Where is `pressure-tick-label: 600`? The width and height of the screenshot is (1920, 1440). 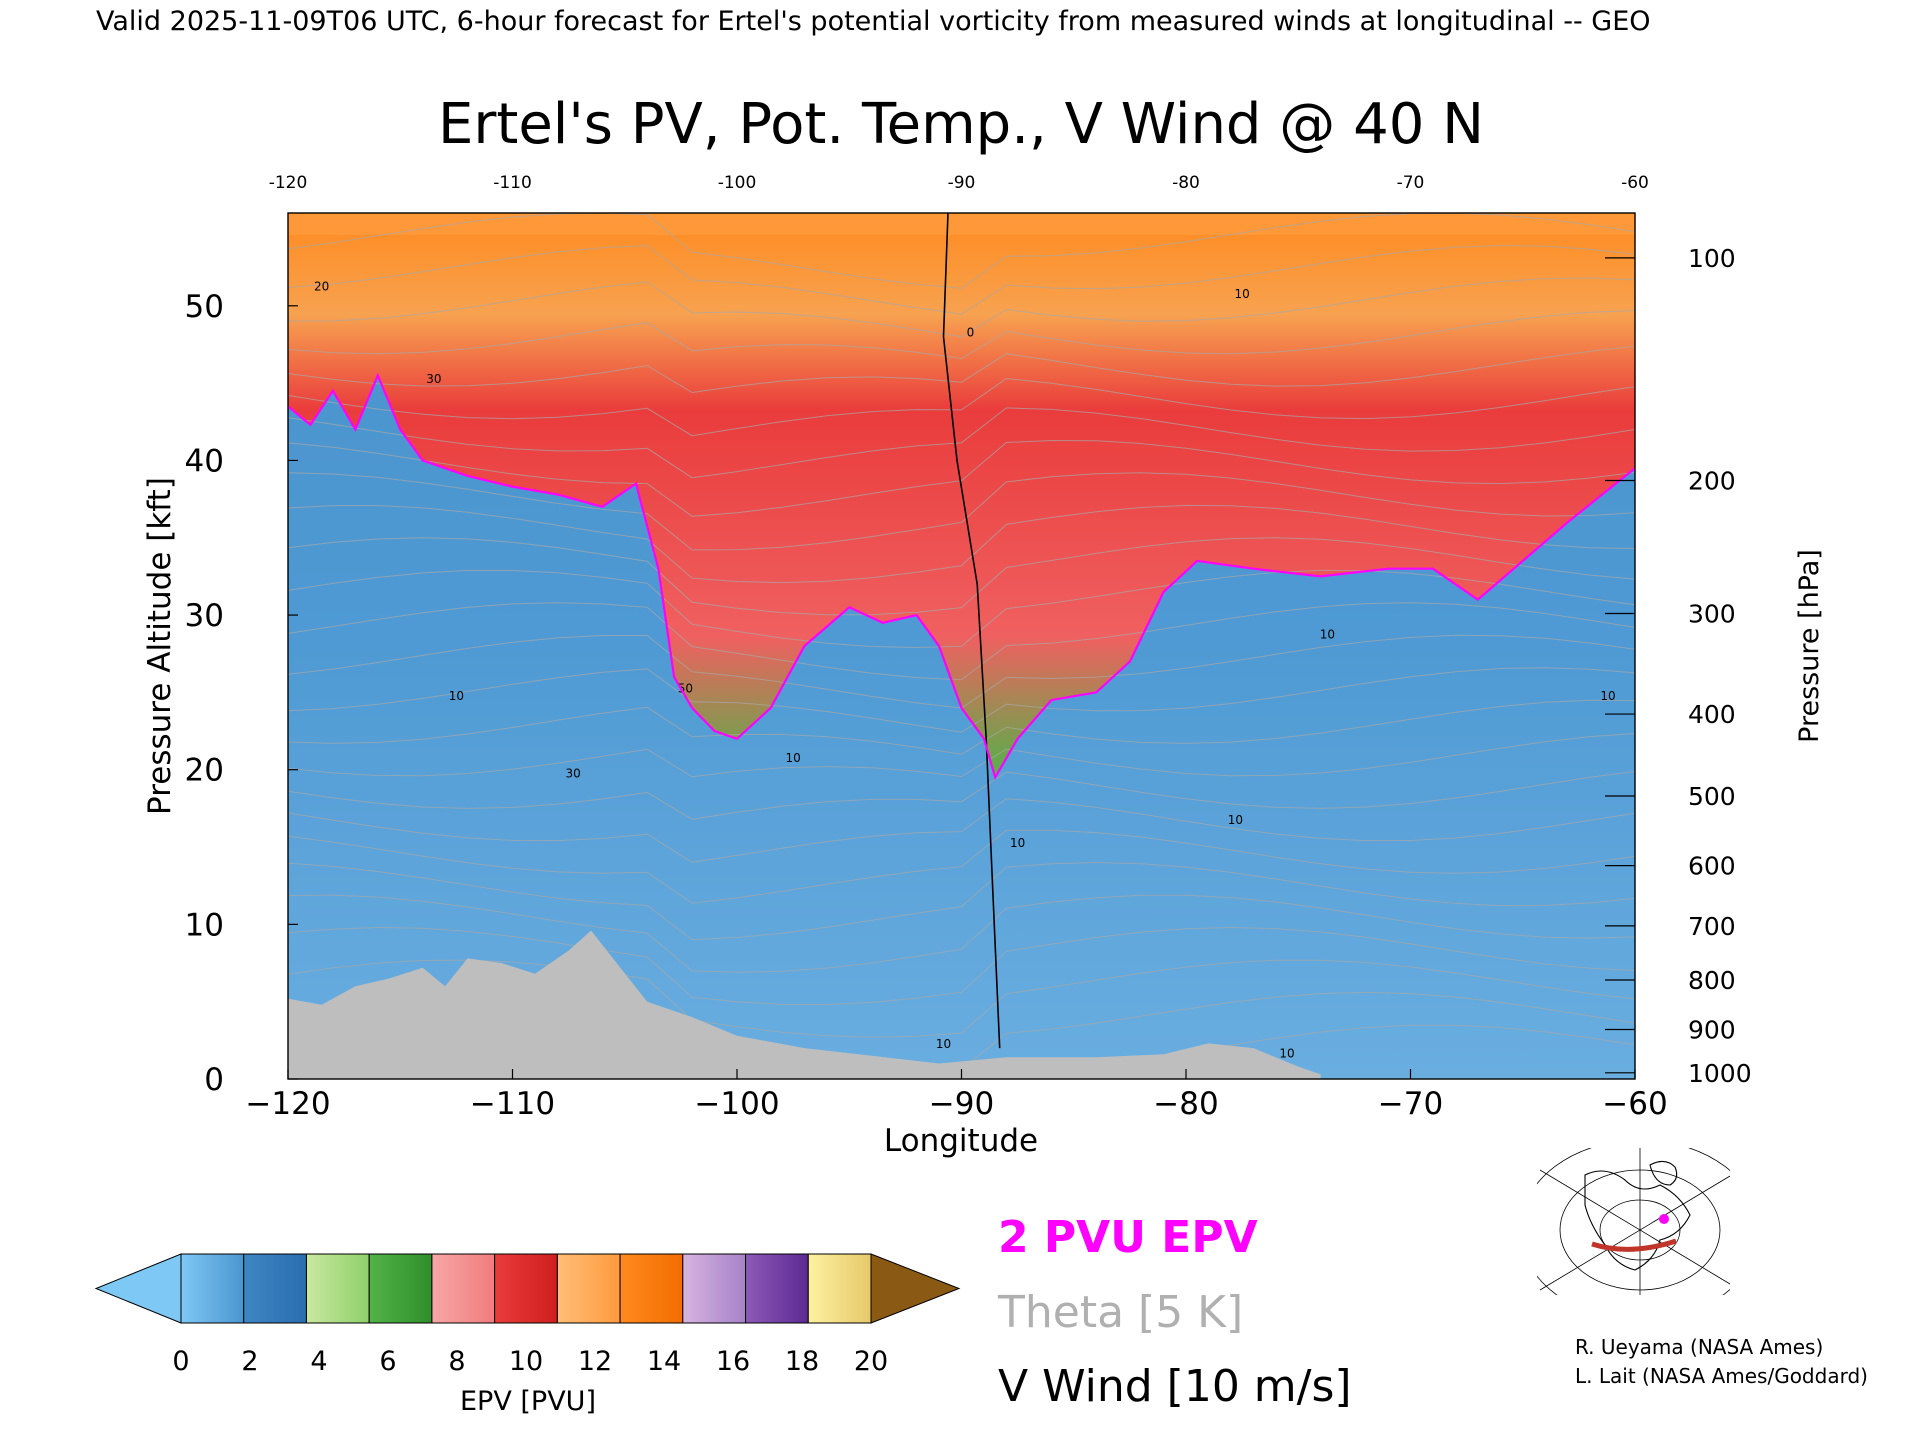 pressure-tick-label: 600 is located at coordinates (1712, 866).